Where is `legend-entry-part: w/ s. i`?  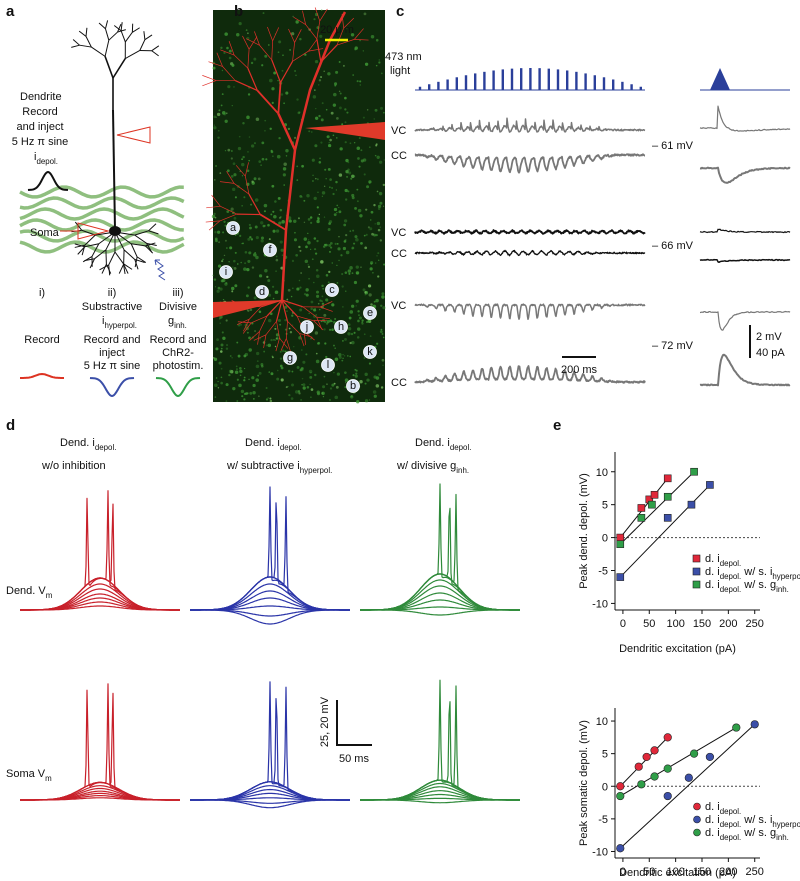 legend-entry-part: w/ s. i is located at coordinates (756, 572).